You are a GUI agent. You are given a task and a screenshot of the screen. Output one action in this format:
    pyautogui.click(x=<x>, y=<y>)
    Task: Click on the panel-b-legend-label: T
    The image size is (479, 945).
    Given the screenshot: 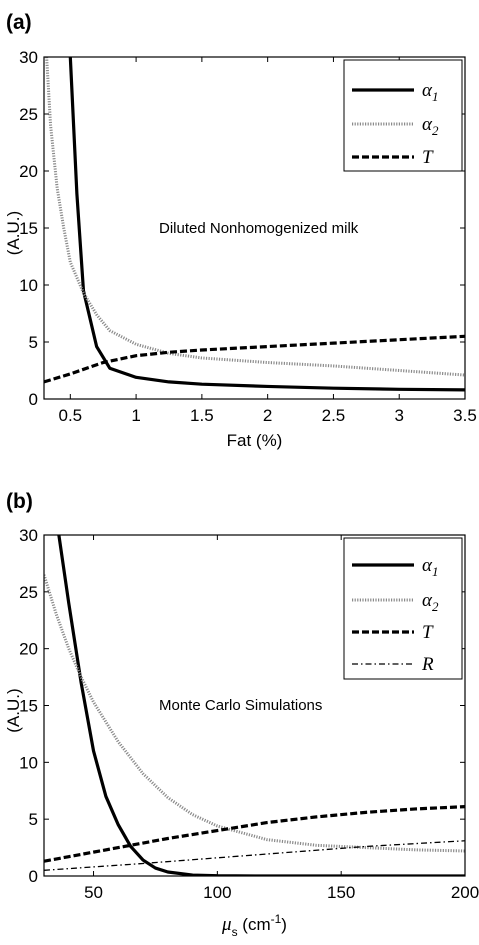 What is the action you would take?
    pyautogui.click(x=428, y=632)
    